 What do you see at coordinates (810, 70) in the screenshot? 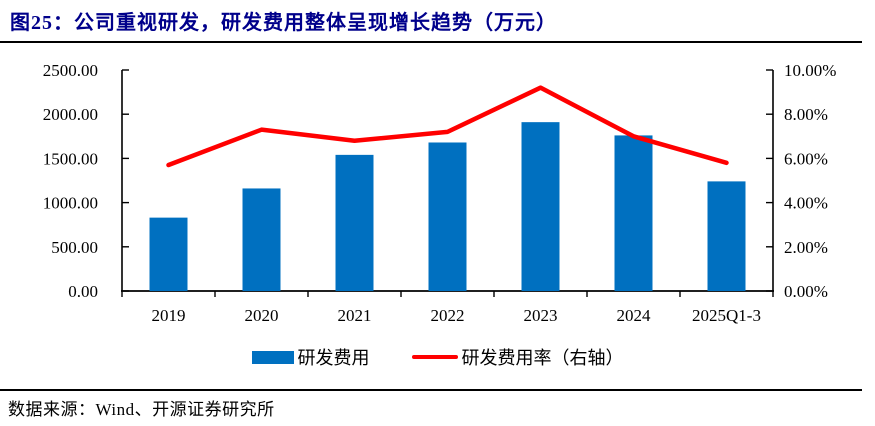
I see `right-axis-tick-label: 10.00%` at bounding box center [810, 70].